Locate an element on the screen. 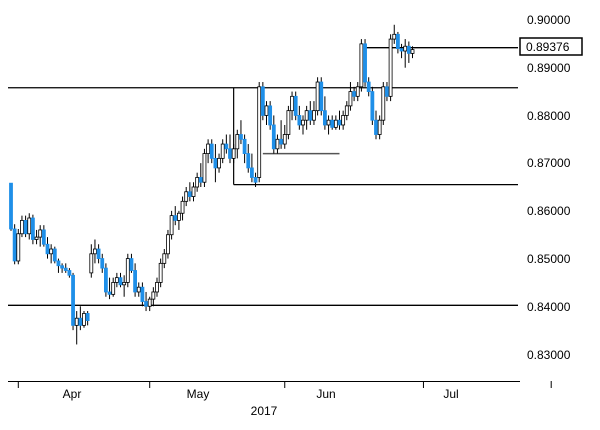 The image size is (600, 430). x-month-label-jun: Jun is located at coordinates (325, 394).